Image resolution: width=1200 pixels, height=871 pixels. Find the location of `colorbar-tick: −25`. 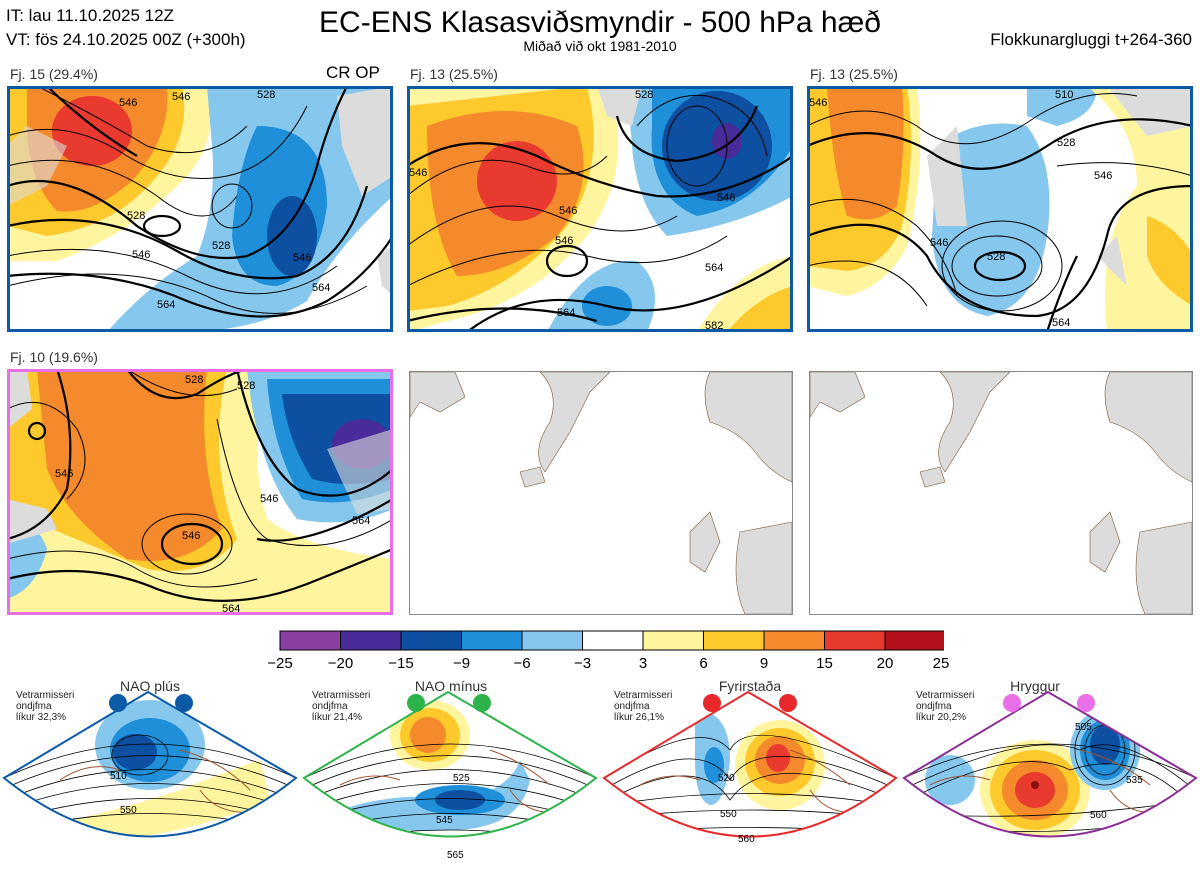

colorbar-tick: −25 is located at coordinates (280, 663).